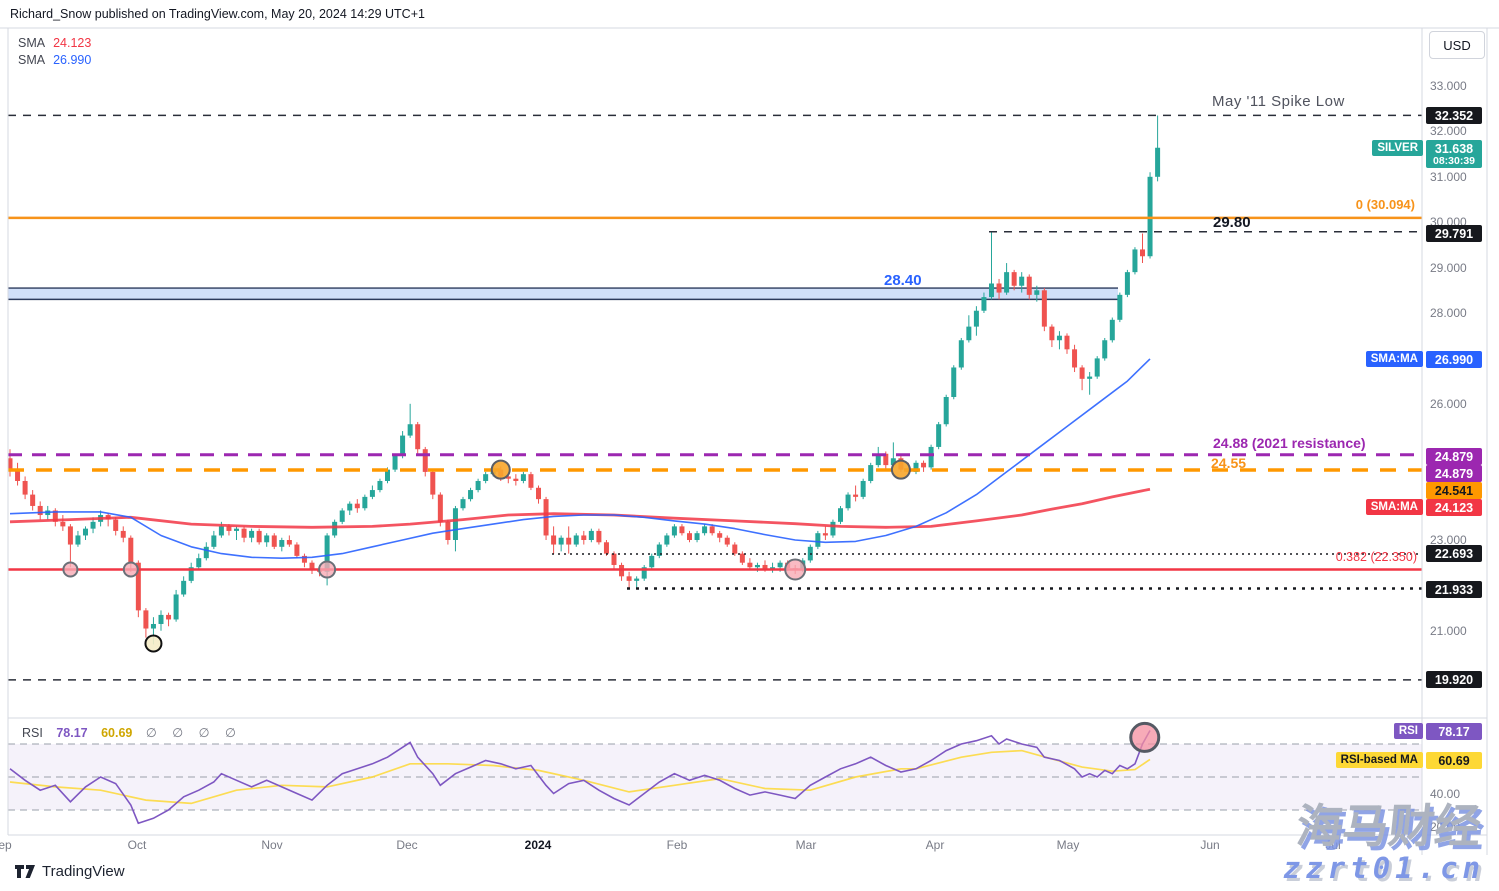 The height and width of the screenshot is (891, 1499). I want to click on badge-value-29.791: 29.791, so click(1454, 233).